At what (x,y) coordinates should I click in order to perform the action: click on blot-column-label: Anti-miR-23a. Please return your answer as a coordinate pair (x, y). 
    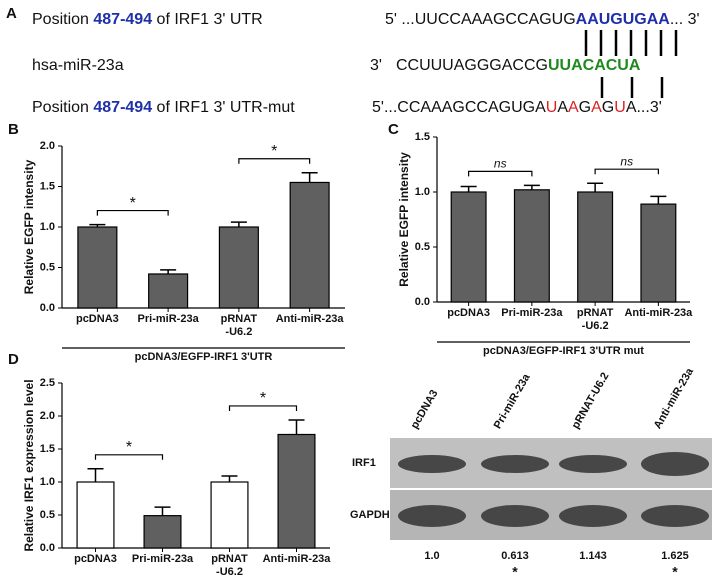
    Looking at the image, I should click on (674, 398).